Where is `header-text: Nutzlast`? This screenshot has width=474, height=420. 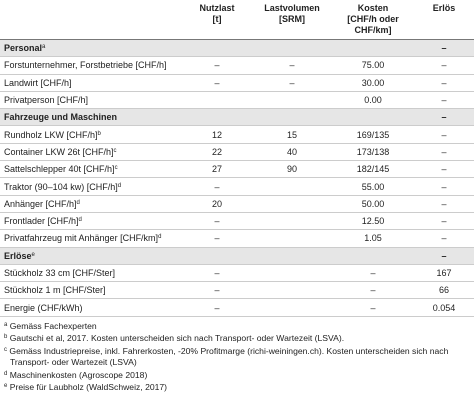 header-text: Nutzlast is located at coordinates (217, 8).